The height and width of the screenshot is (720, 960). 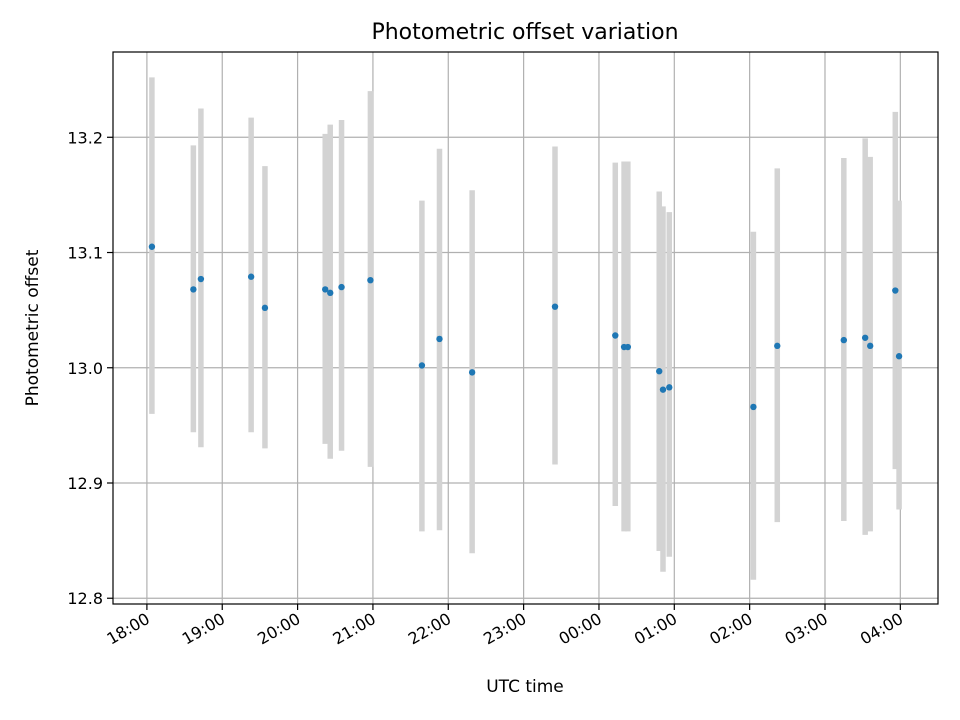 I want to click on y-tick-label: 13.2, so click(x=85, y=137).